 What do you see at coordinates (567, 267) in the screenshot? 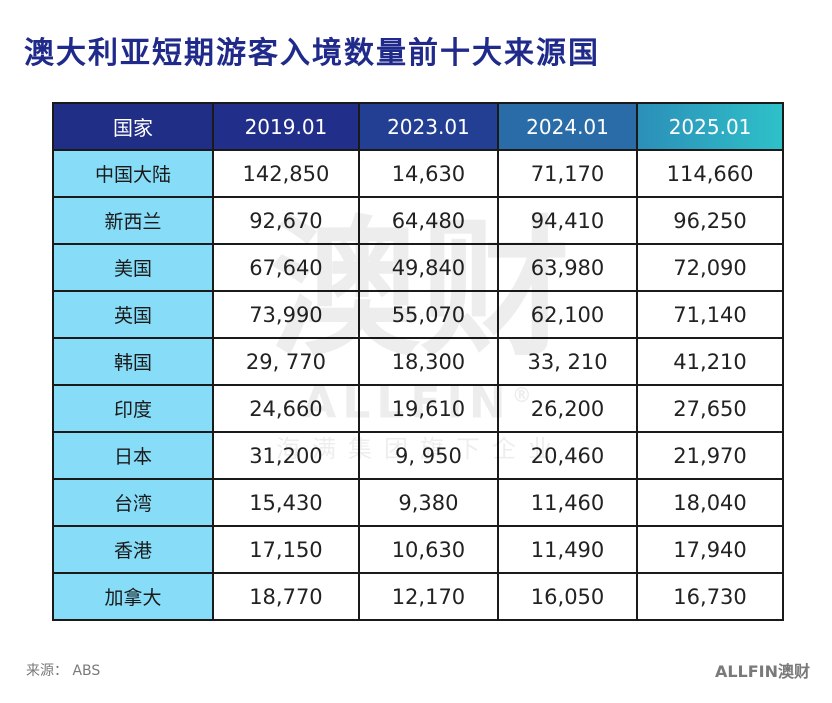
I see `value-cell: 63,980` at bounding box center [567, 267].